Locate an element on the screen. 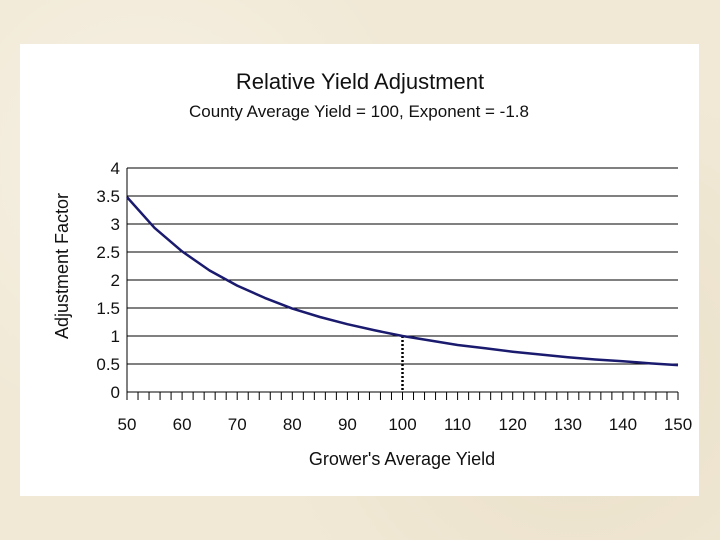  y-tick-label-4: 2 is located at coordinates (115, 280).